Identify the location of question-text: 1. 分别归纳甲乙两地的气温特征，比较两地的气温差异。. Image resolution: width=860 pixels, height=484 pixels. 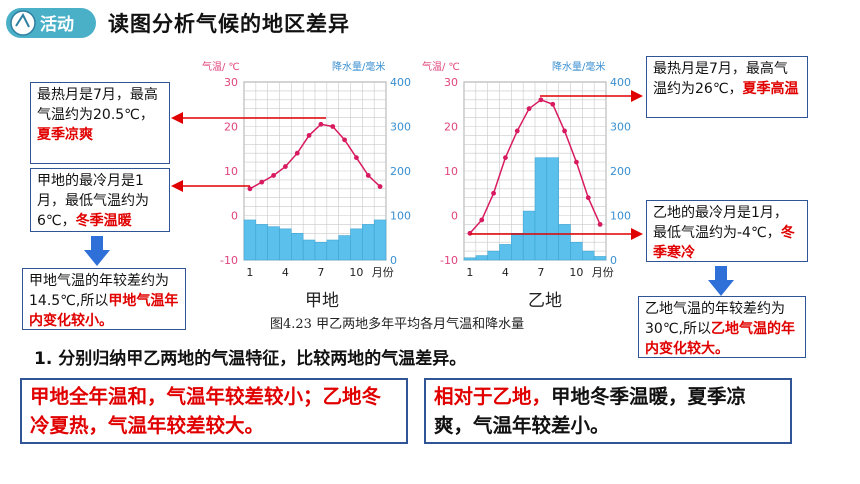
(250, 359).